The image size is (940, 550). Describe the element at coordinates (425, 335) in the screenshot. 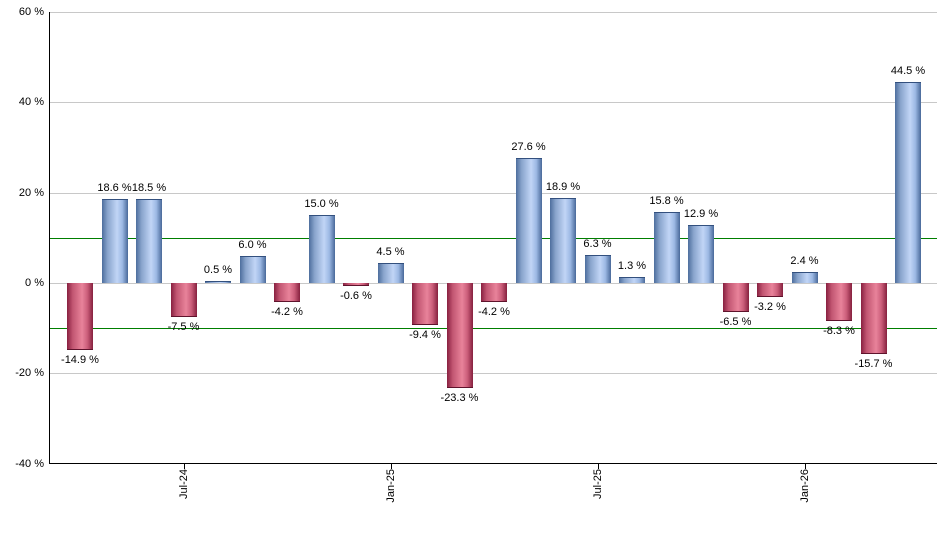

I see `bar-value-label: -9.4 %` at that location.